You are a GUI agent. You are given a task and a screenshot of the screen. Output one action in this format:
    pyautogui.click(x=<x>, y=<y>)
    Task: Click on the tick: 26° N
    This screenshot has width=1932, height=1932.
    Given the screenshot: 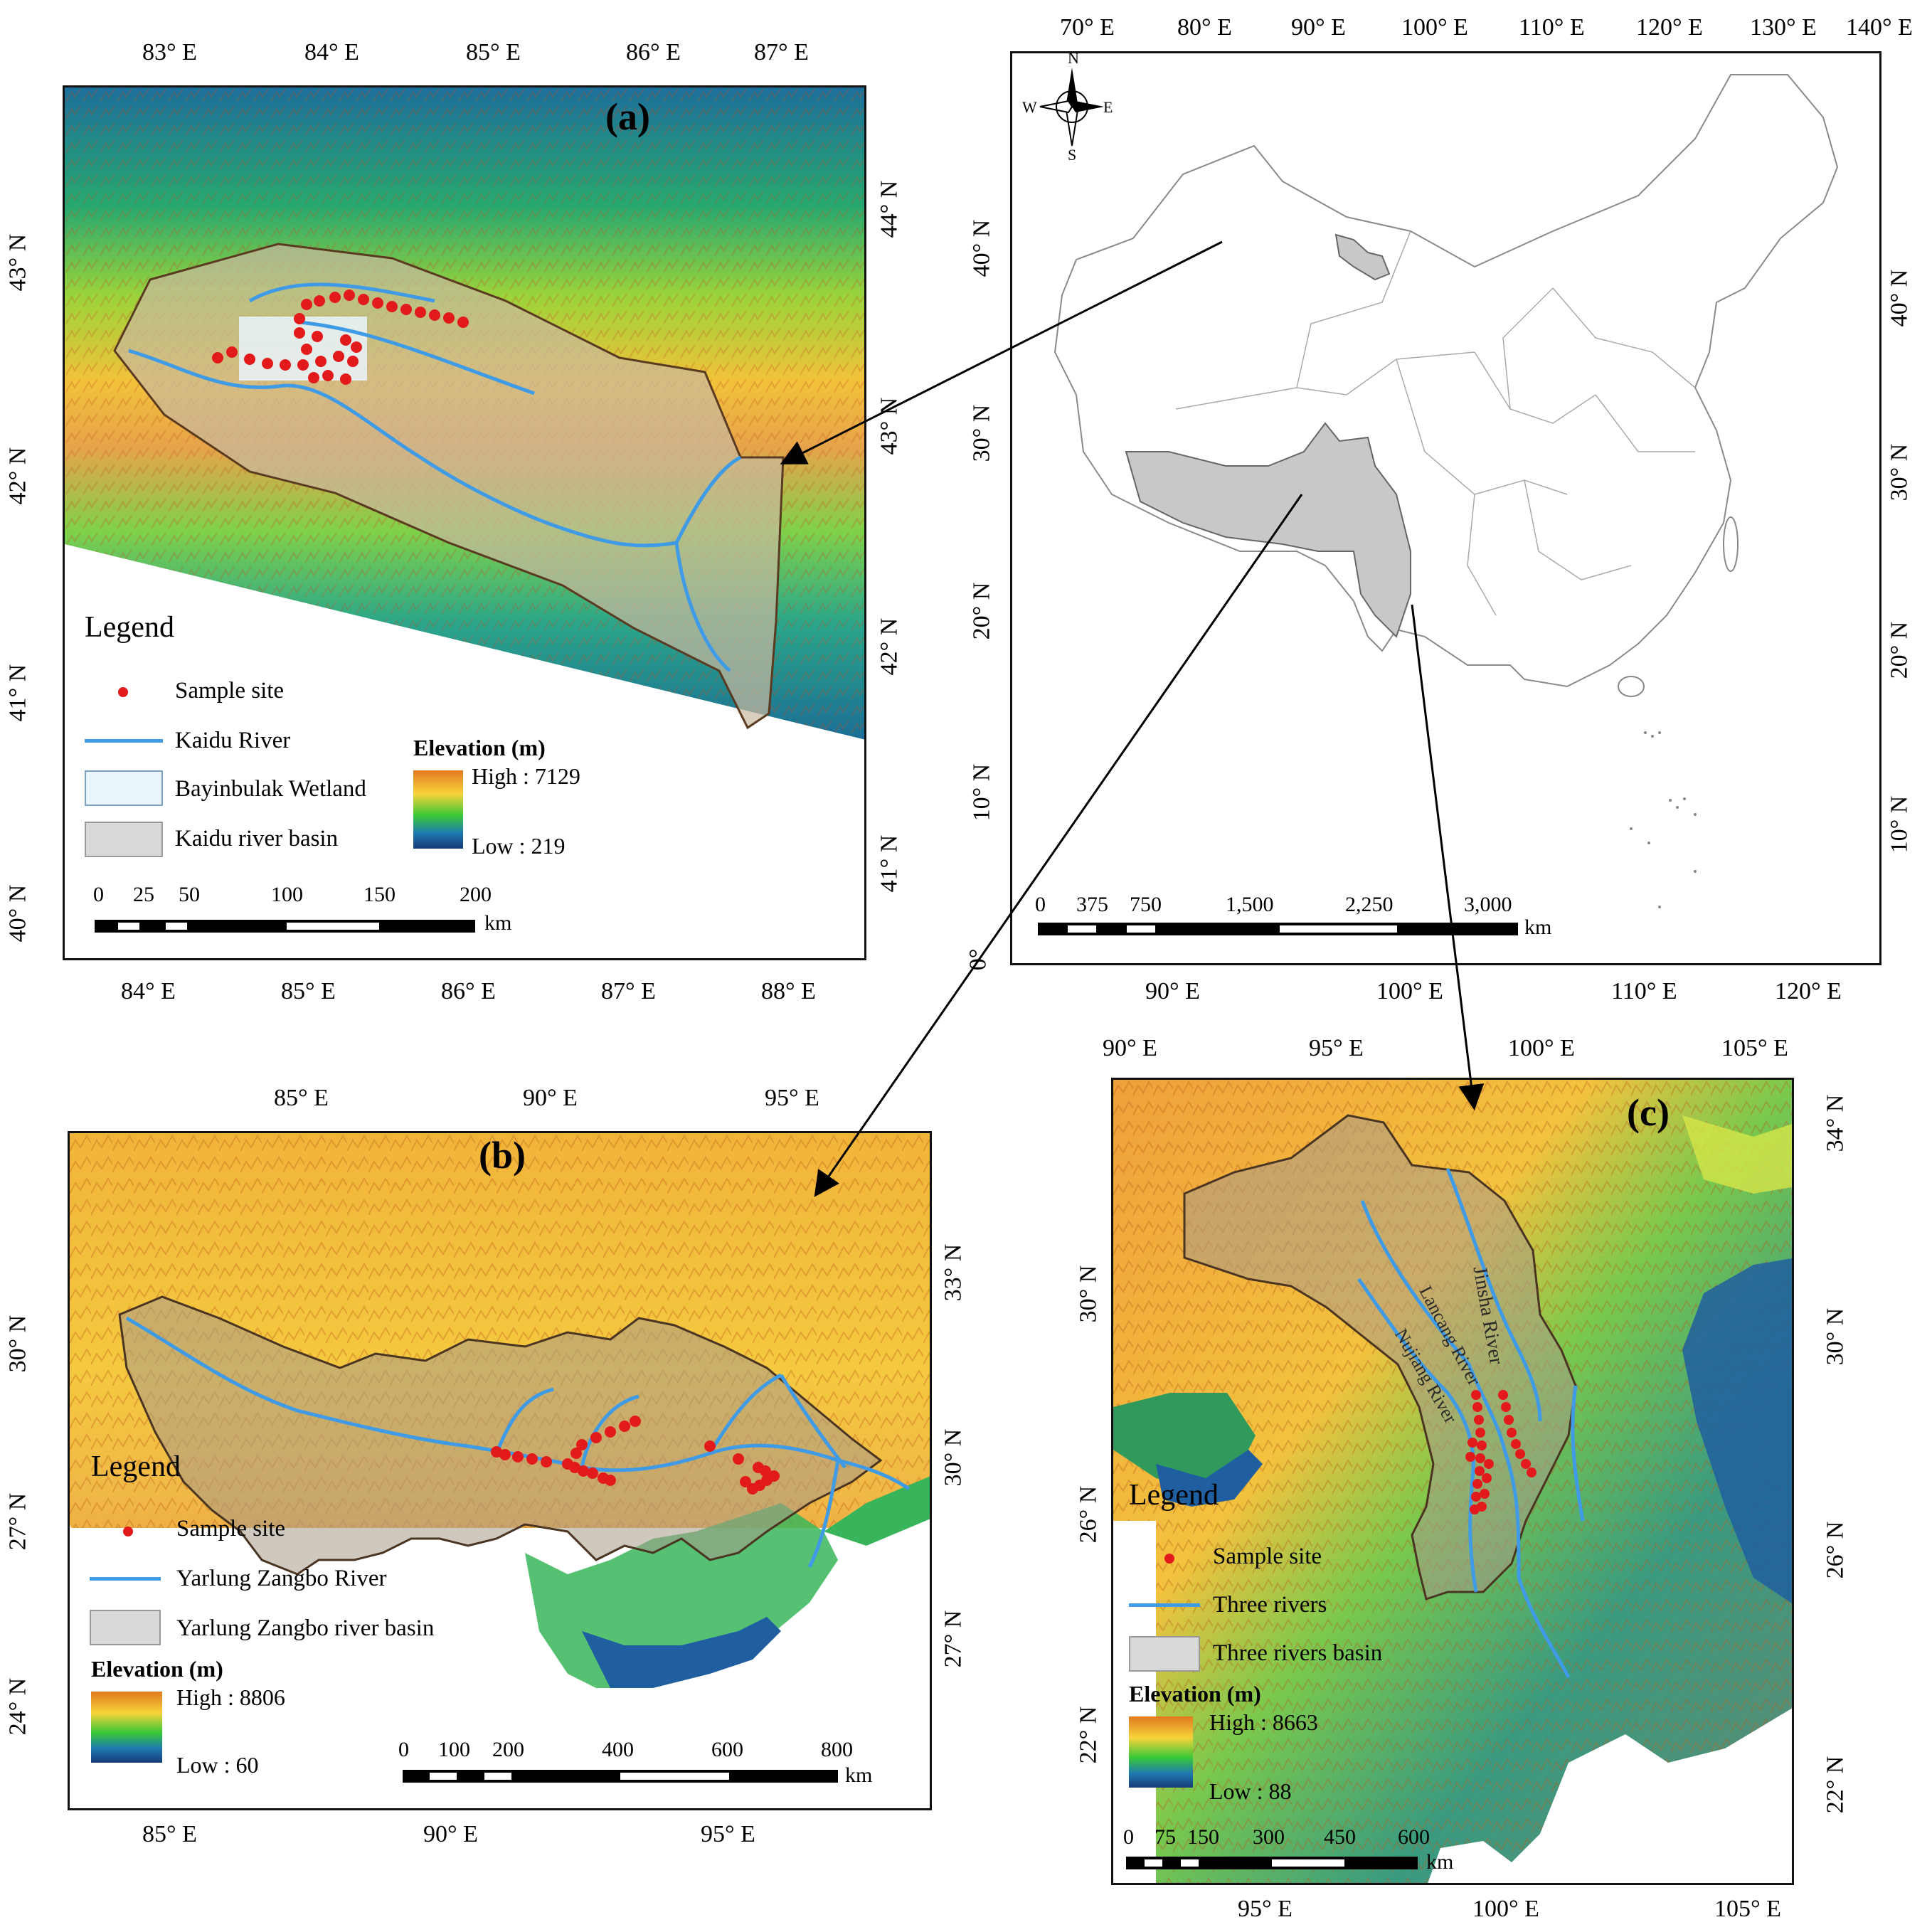 What is the action you would take?
    pyautogui.click(x=1088, y=1514)
    